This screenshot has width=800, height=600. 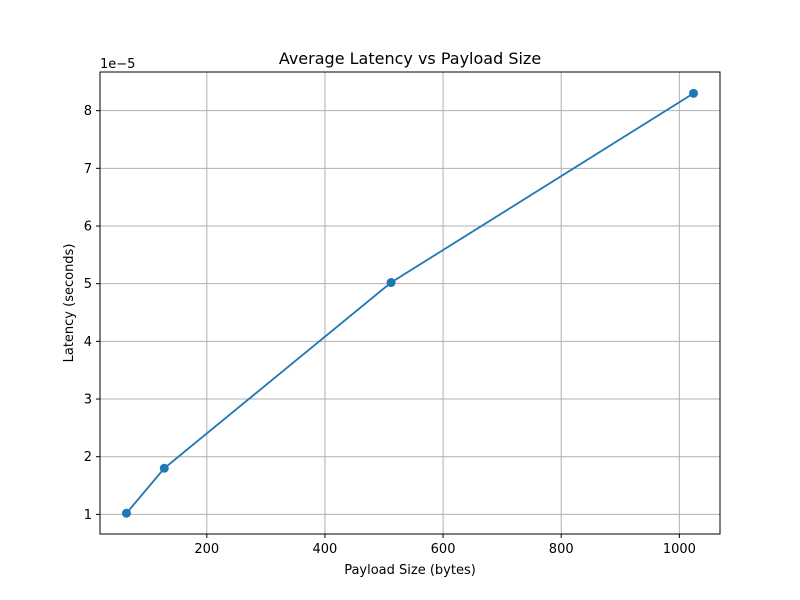 I want to click on y-tick-label: 8, so click(x=88, y=111).